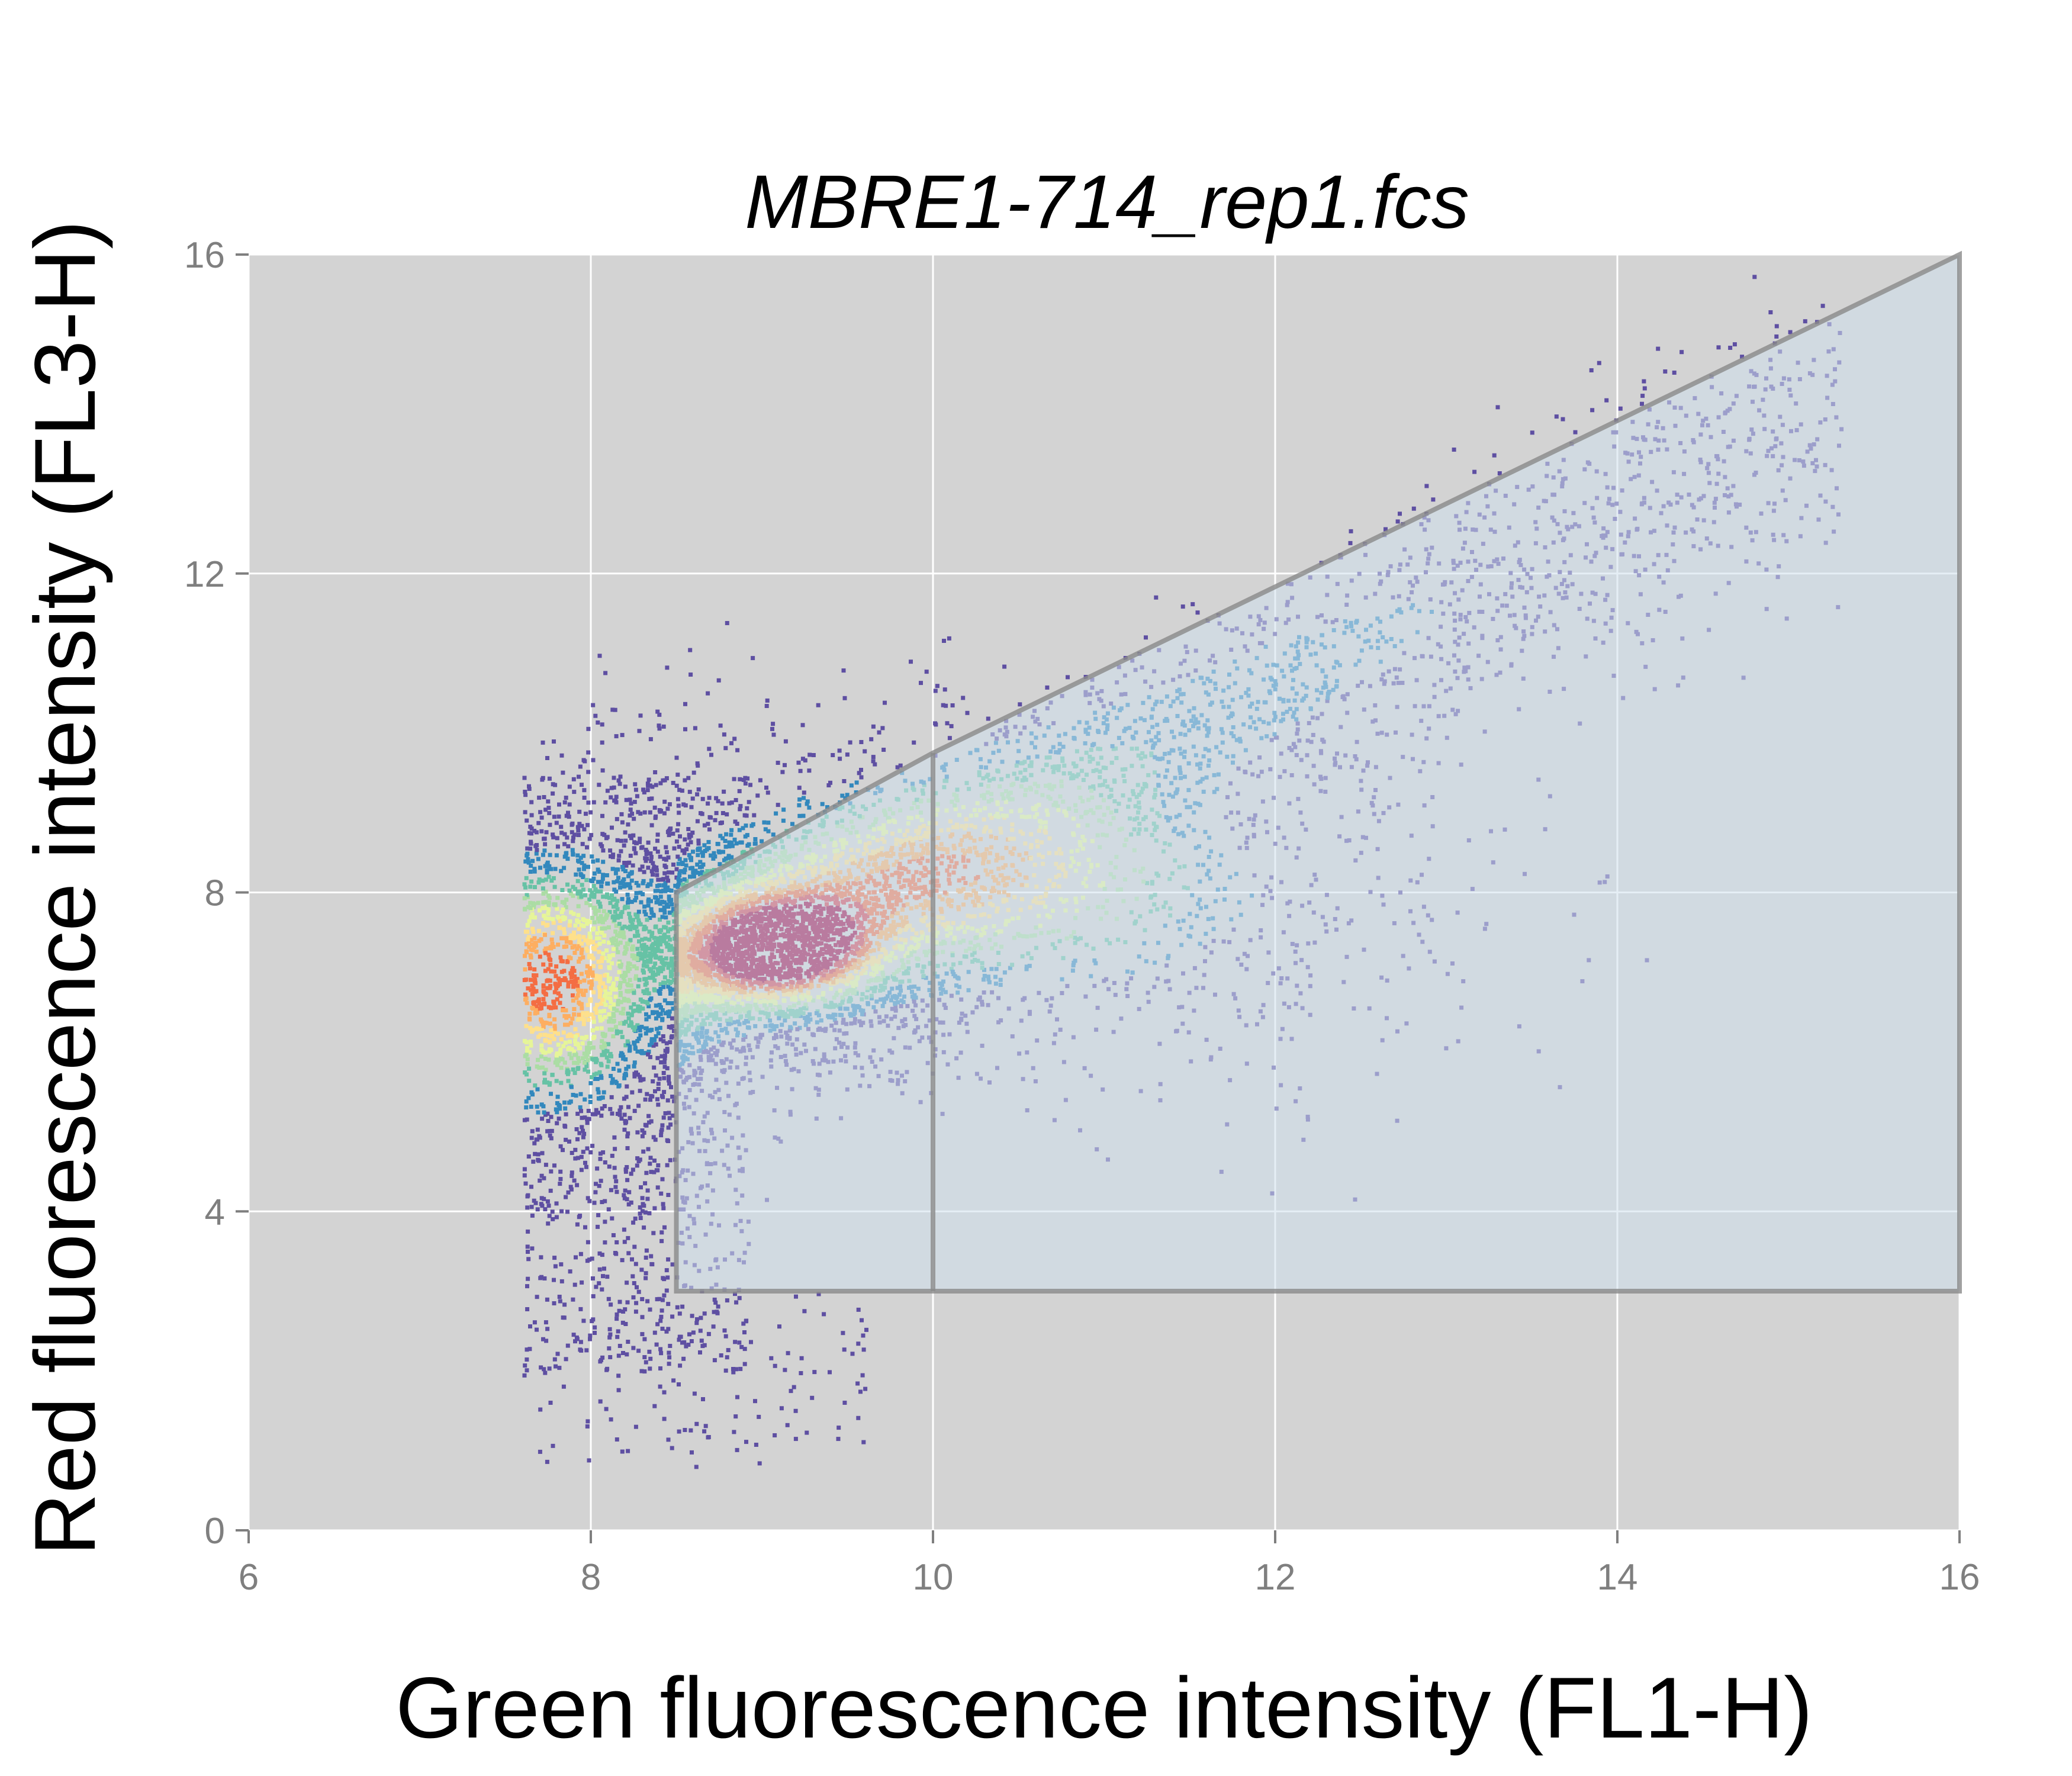 The width and height of the screenshot is (2072, 1776). What do you see at coordinates (640, 838) in the screenshot?
I see `data-point-1989` at bounding box center [640, 838].